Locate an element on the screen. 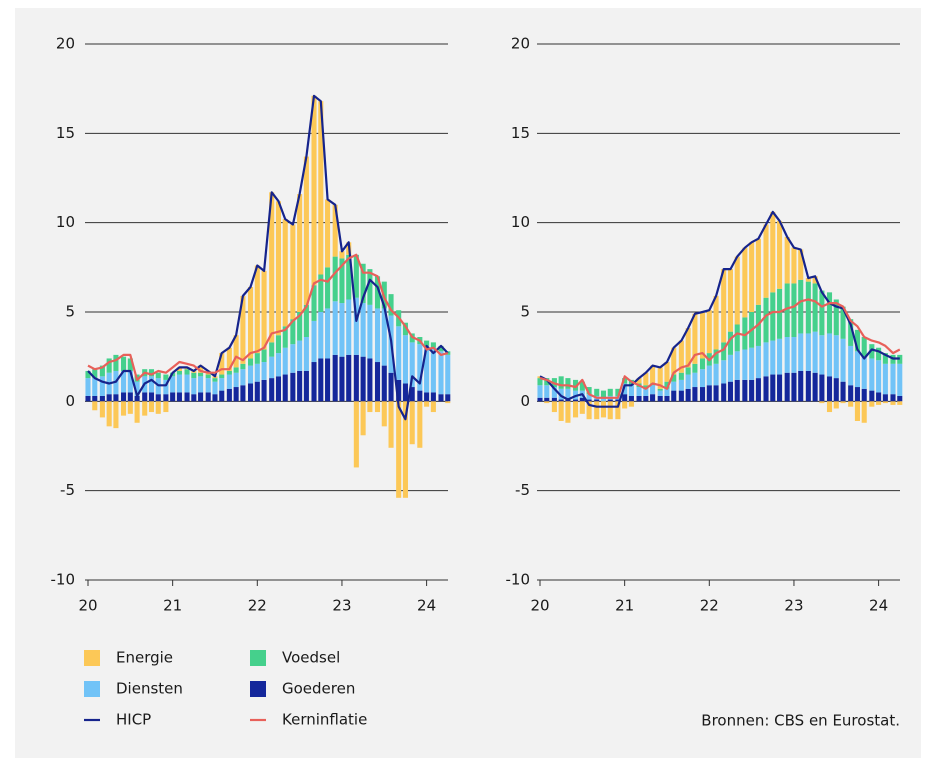 This screenshot has width=935, height=771. legend-label: HICP is located at coordinates (133, 720).